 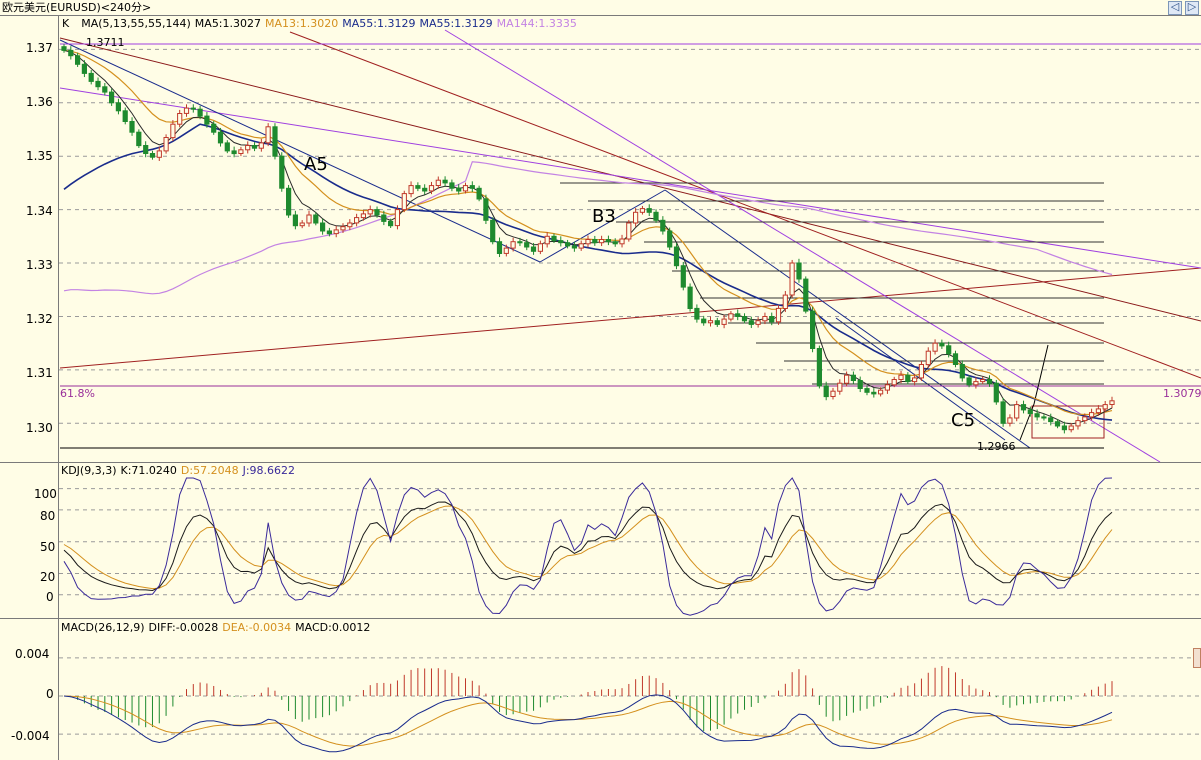 I want to click on fib-value: 1.3079, so click(x=1182, y=393).